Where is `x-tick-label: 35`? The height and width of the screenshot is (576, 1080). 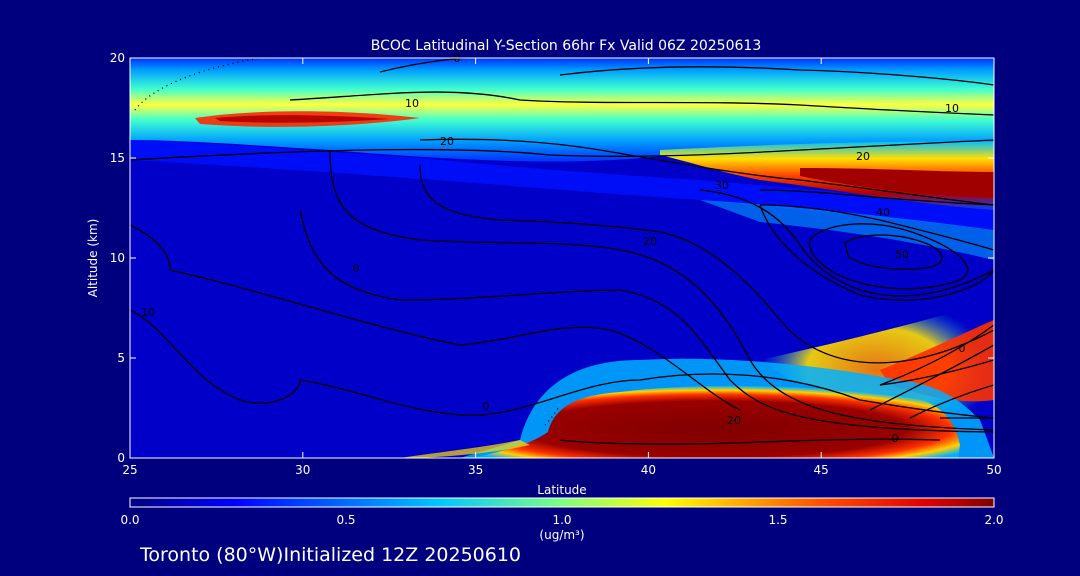
x-tick-label: 35 is located at coordinates (475, 470).